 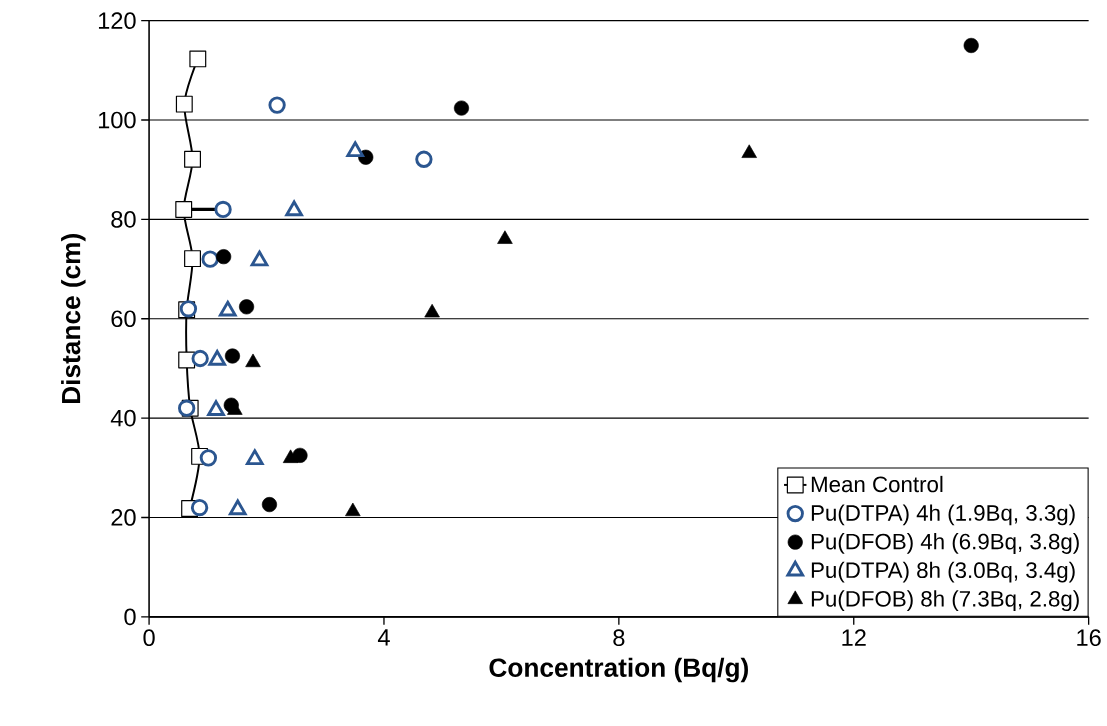 I want to click on legend-label: Mean Control, so click(x=877, y=484).